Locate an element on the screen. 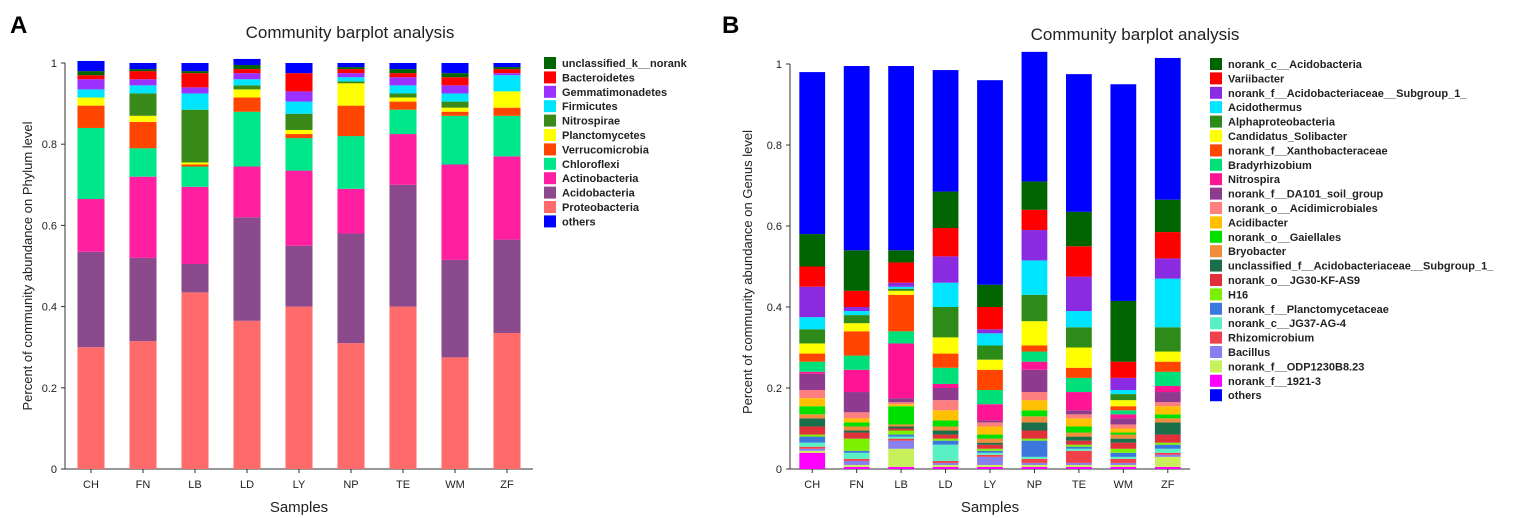  bar-segment-LY-Nitrospira is located at coordinates (990, 412).